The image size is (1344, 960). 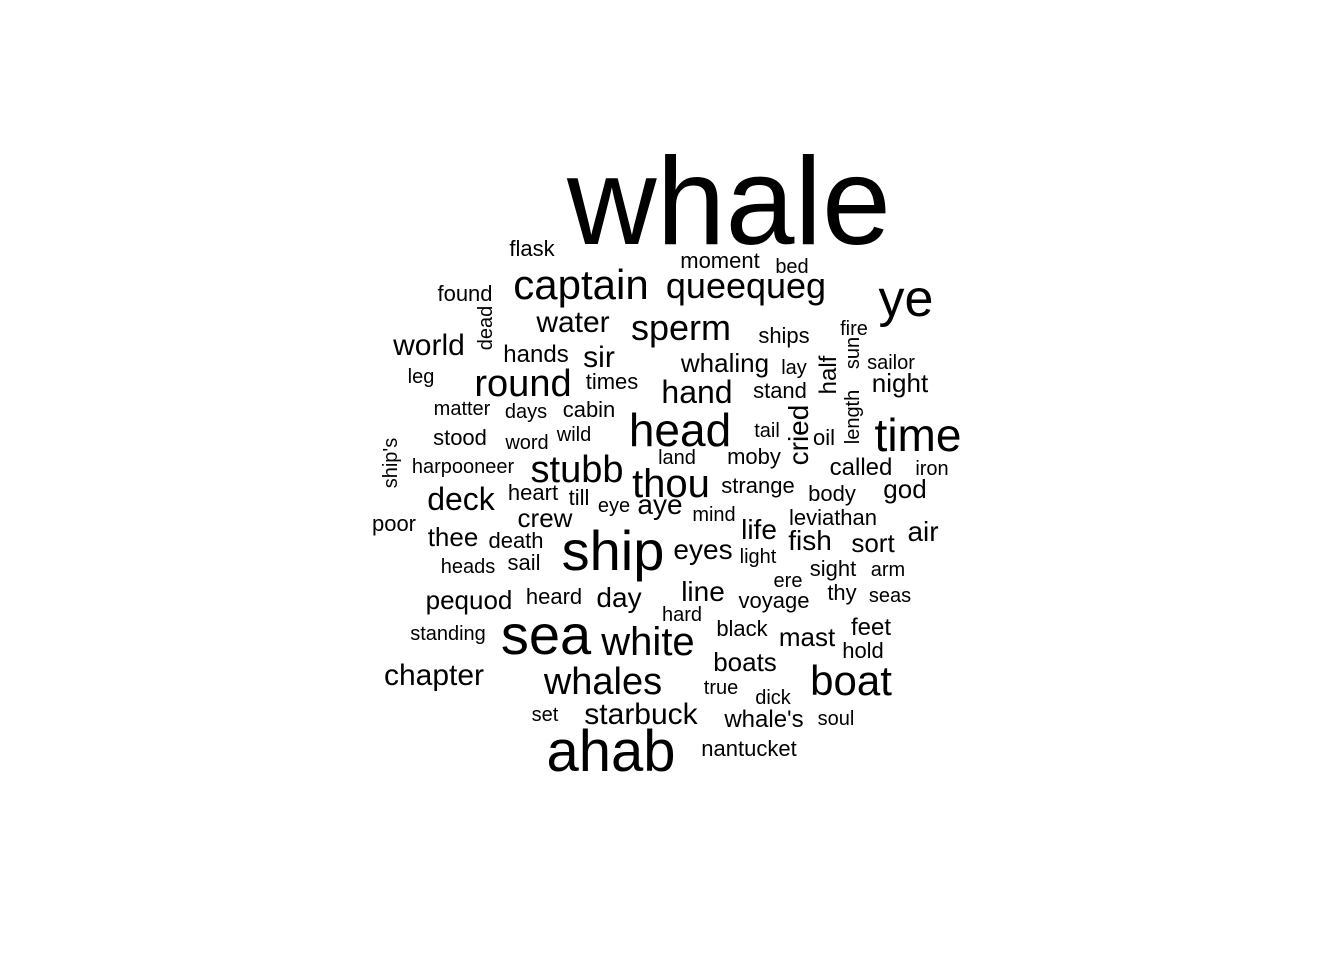 What do you see at coordinates (763, 719) in the screenshot?
I see `cloud-word: whale's` at bounding box center [763, 719].